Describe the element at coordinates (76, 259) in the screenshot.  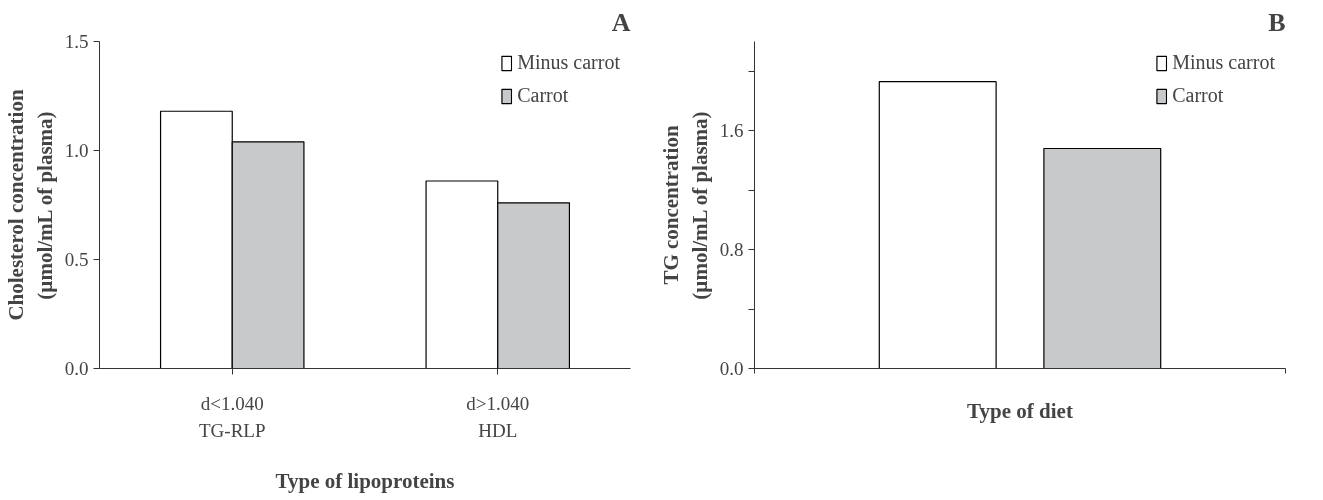
I see `y-tick-label: 0.5` at that location.